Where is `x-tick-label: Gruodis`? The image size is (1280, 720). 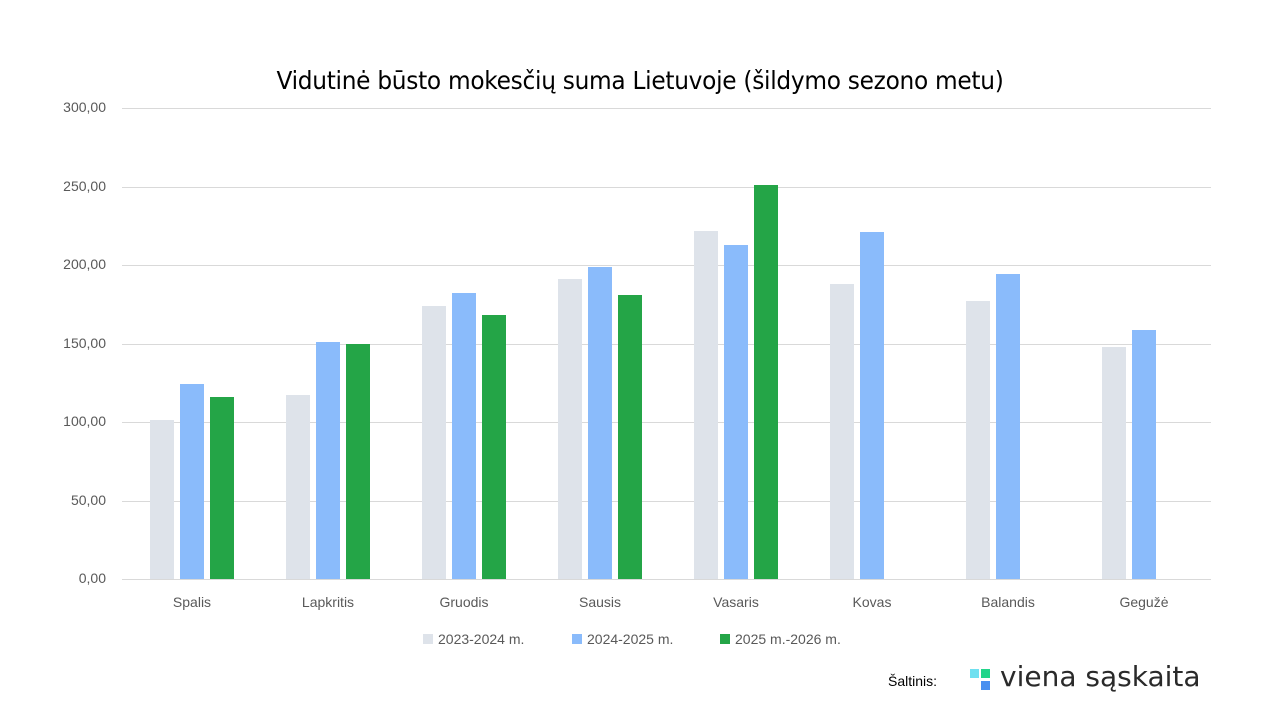
x-tick-label: Gruodis is located at coordinates (464, 602).